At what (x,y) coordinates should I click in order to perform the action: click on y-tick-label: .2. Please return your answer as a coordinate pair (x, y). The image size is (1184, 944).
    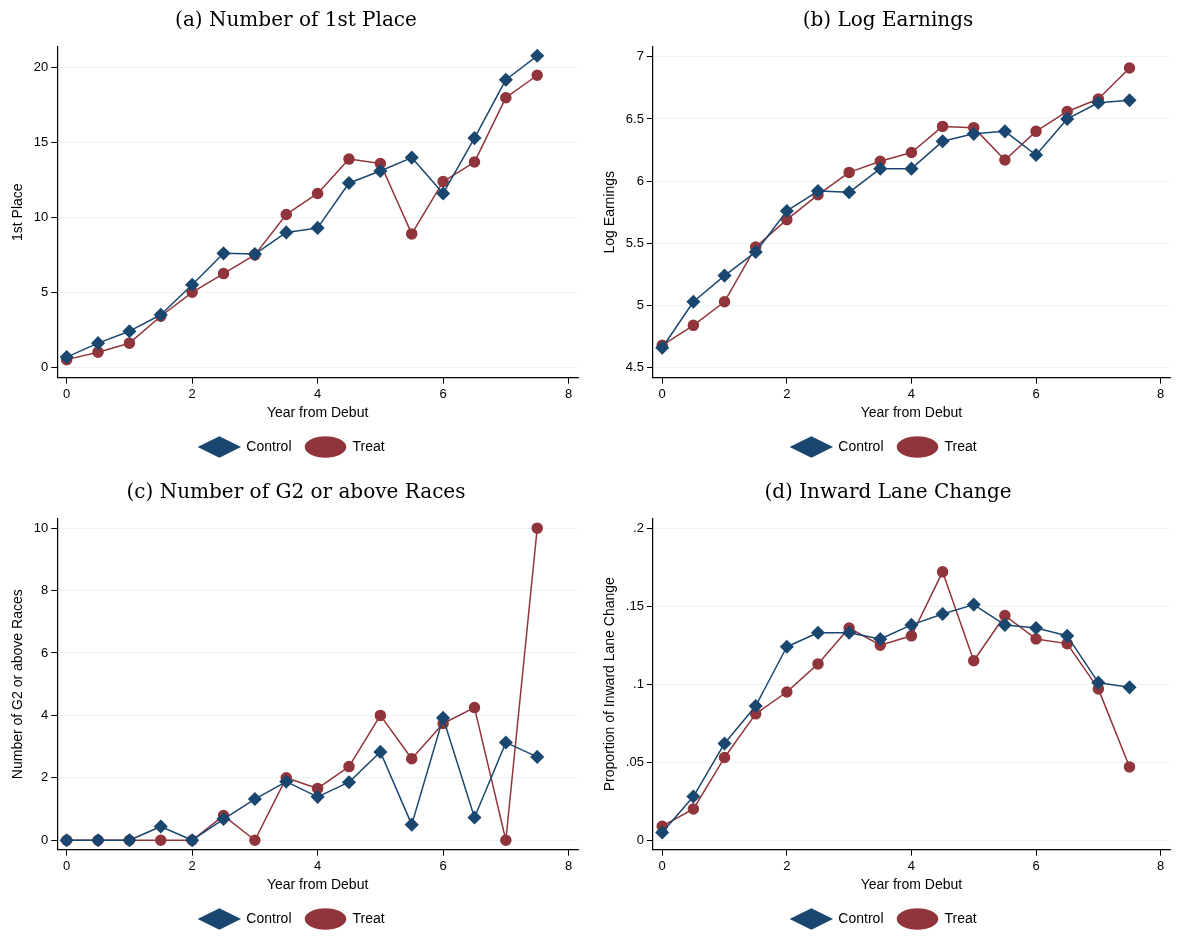
    Looking at the image, I should click on (638, 527).